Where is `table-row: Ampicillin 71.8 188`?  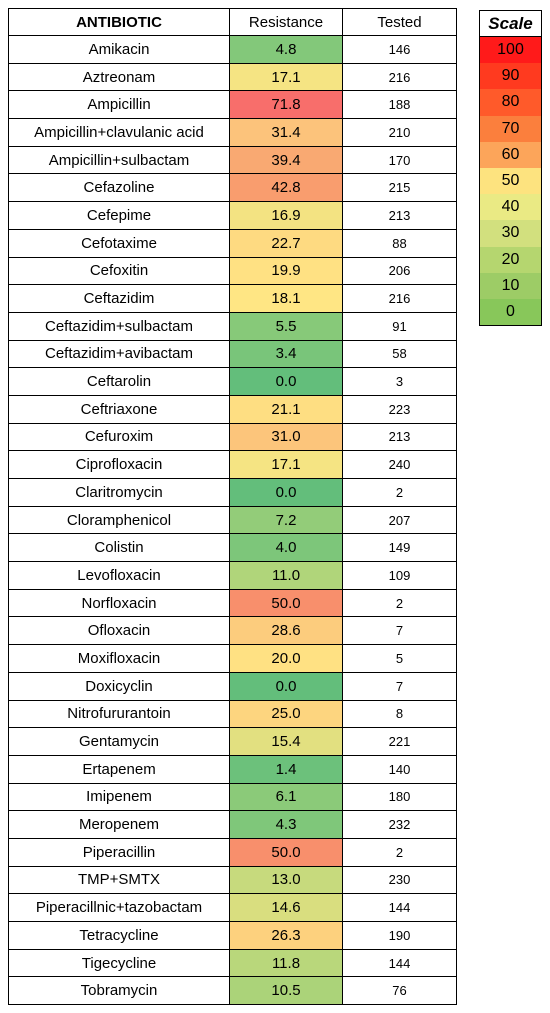
table-row: Ampicillin 71.8 188 is located at coordinates (232, 105).